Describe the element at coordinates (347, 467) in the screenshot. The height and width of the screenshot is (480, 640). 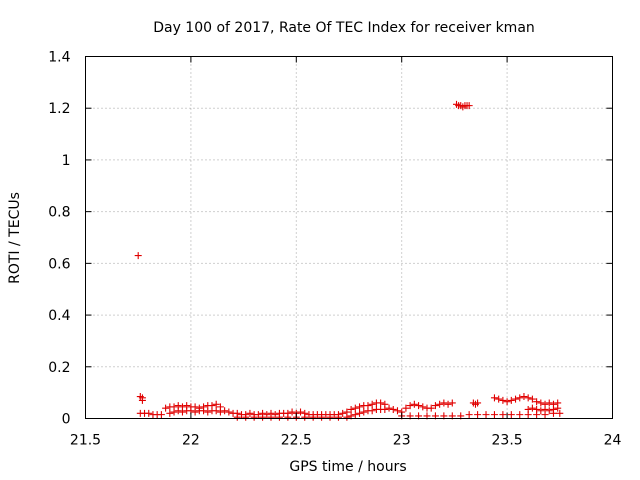
I see `x-axis-label: GPS time / hours` at that location.